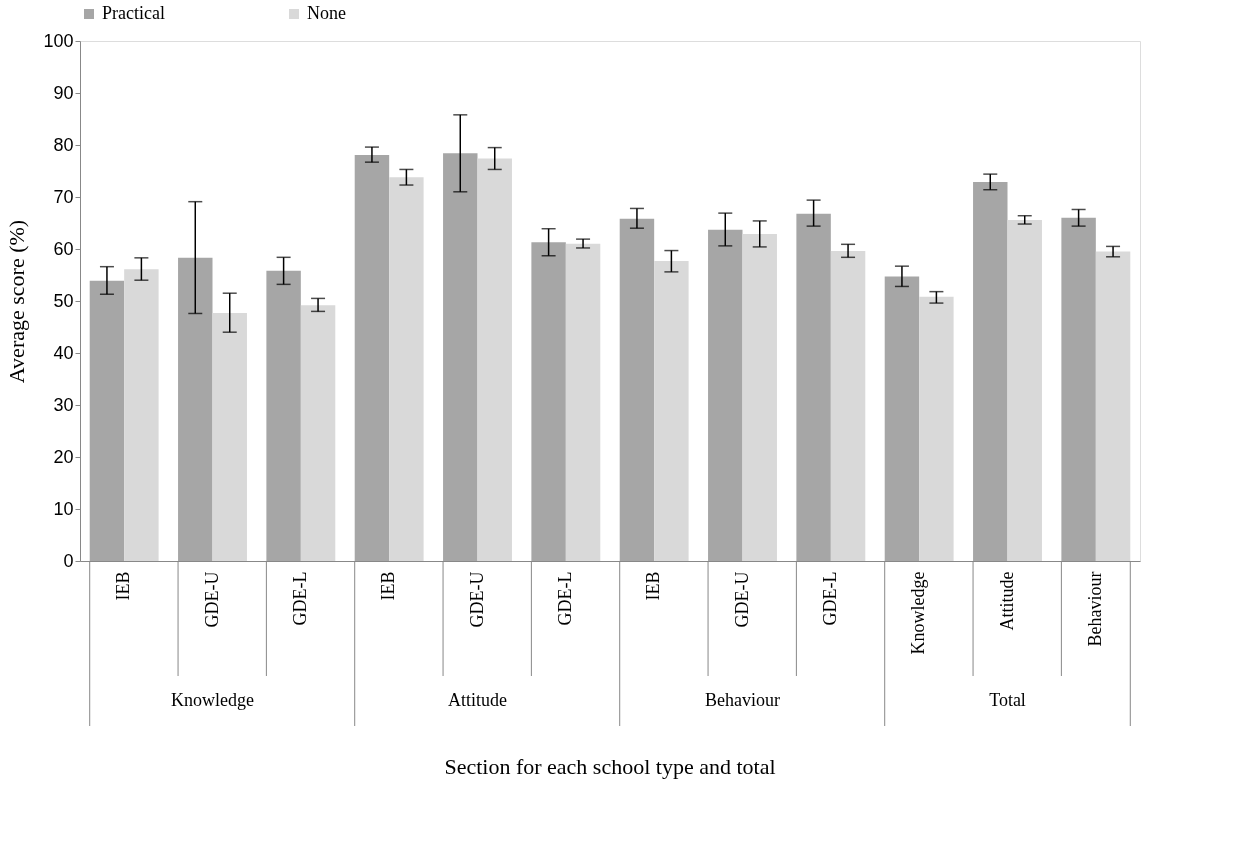 The image size is (1241, 863). Describe the element at coordinates (918, 613) in the screenshot. I see `x-tick-label: Knowledge` at that location.